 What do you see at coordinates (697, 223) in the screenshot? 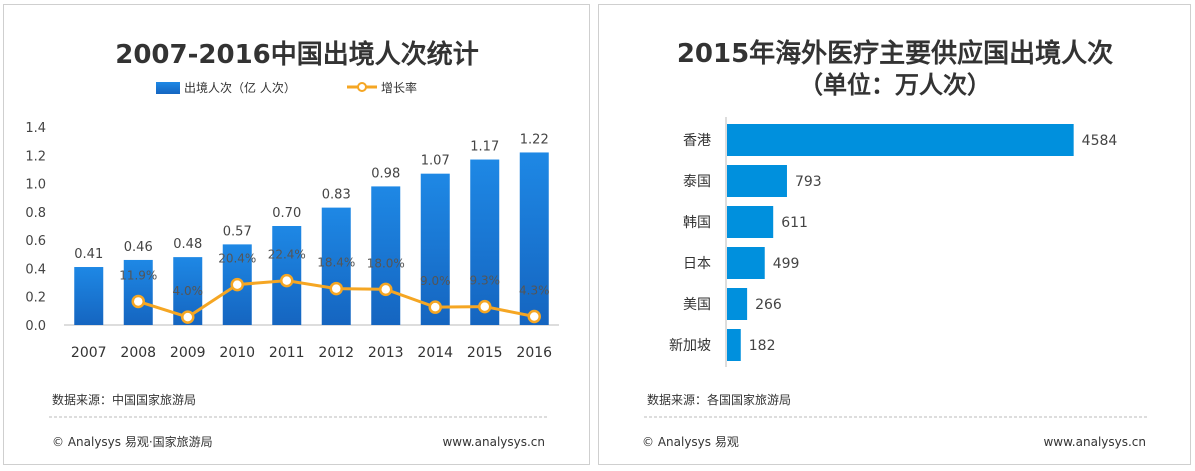
I see `category-label: 韩国` at bounding box center [697, 223].